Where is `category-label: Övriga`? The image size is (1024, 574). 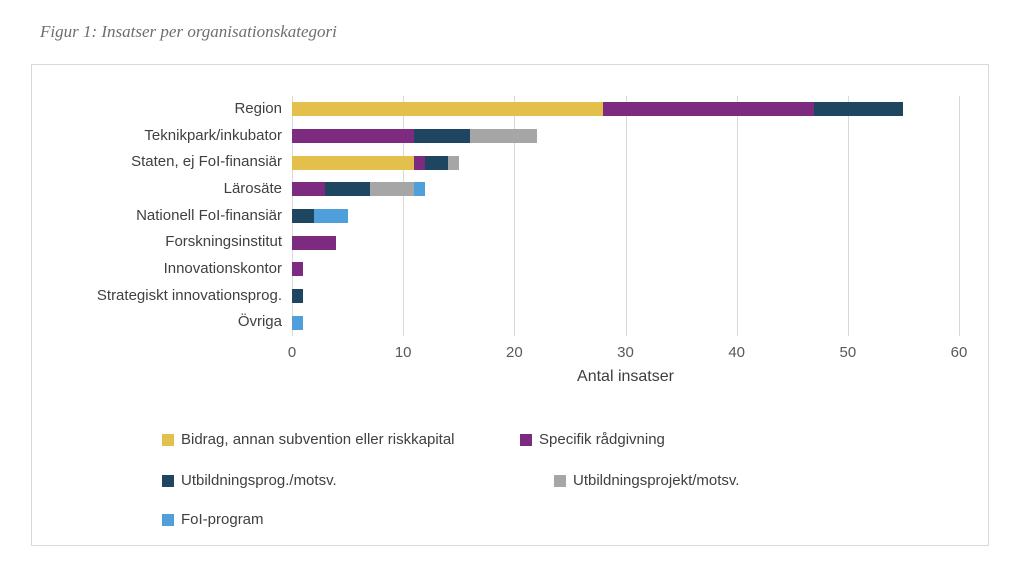
category-label: Övriga is located at coordinates (259, 322).